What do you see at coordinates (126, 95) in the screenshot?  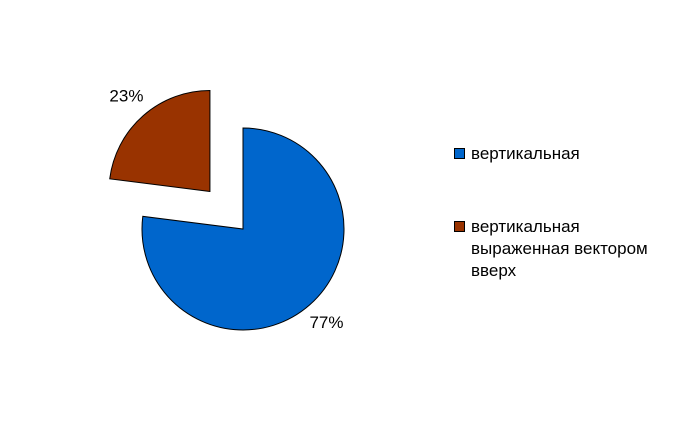 I see `data-label: 23%` at bounding box center [126, 95].